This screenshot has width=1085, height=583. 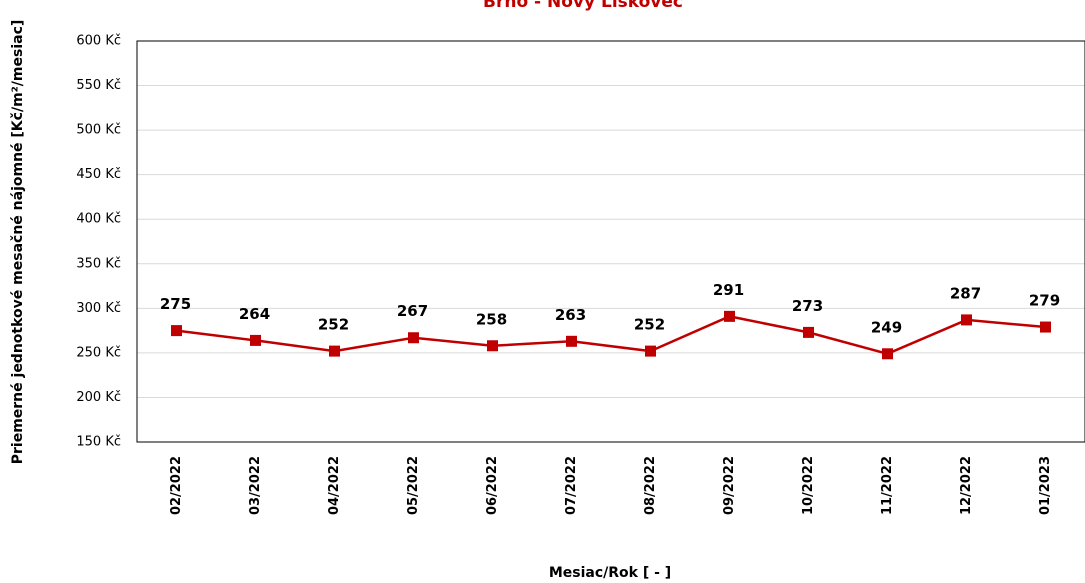 What do you see at coordinates (492, 485) in the screenshot?
I see `x-tick-label: 06/2022` at bounding box center [492, 485].